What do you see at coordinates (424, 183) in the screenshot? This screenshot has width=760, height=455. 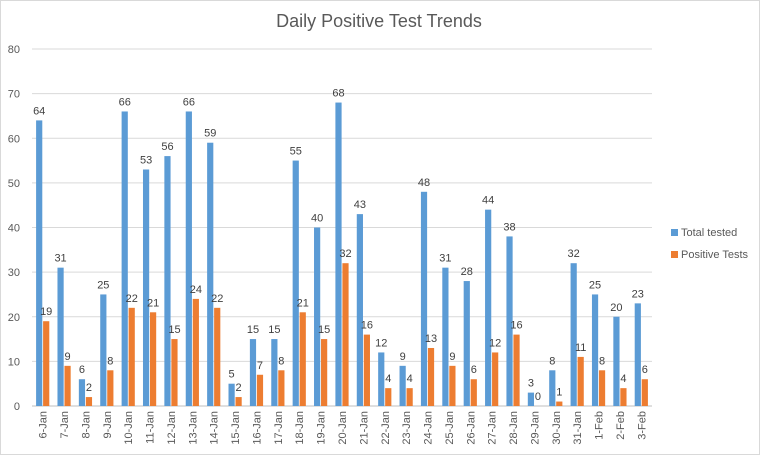 I see `data-label: 48` at bounding box center [424, 183].